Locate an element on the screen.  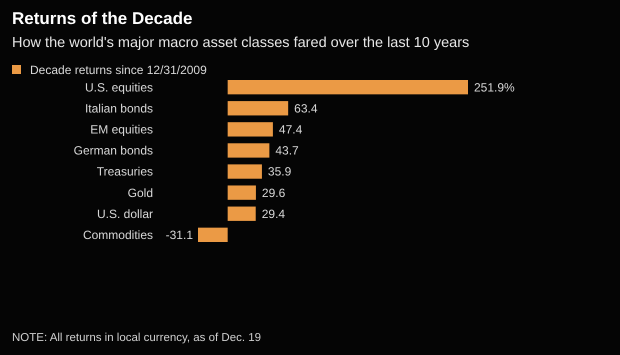
data-label: 43.7 is located at coordinates (287, 151).